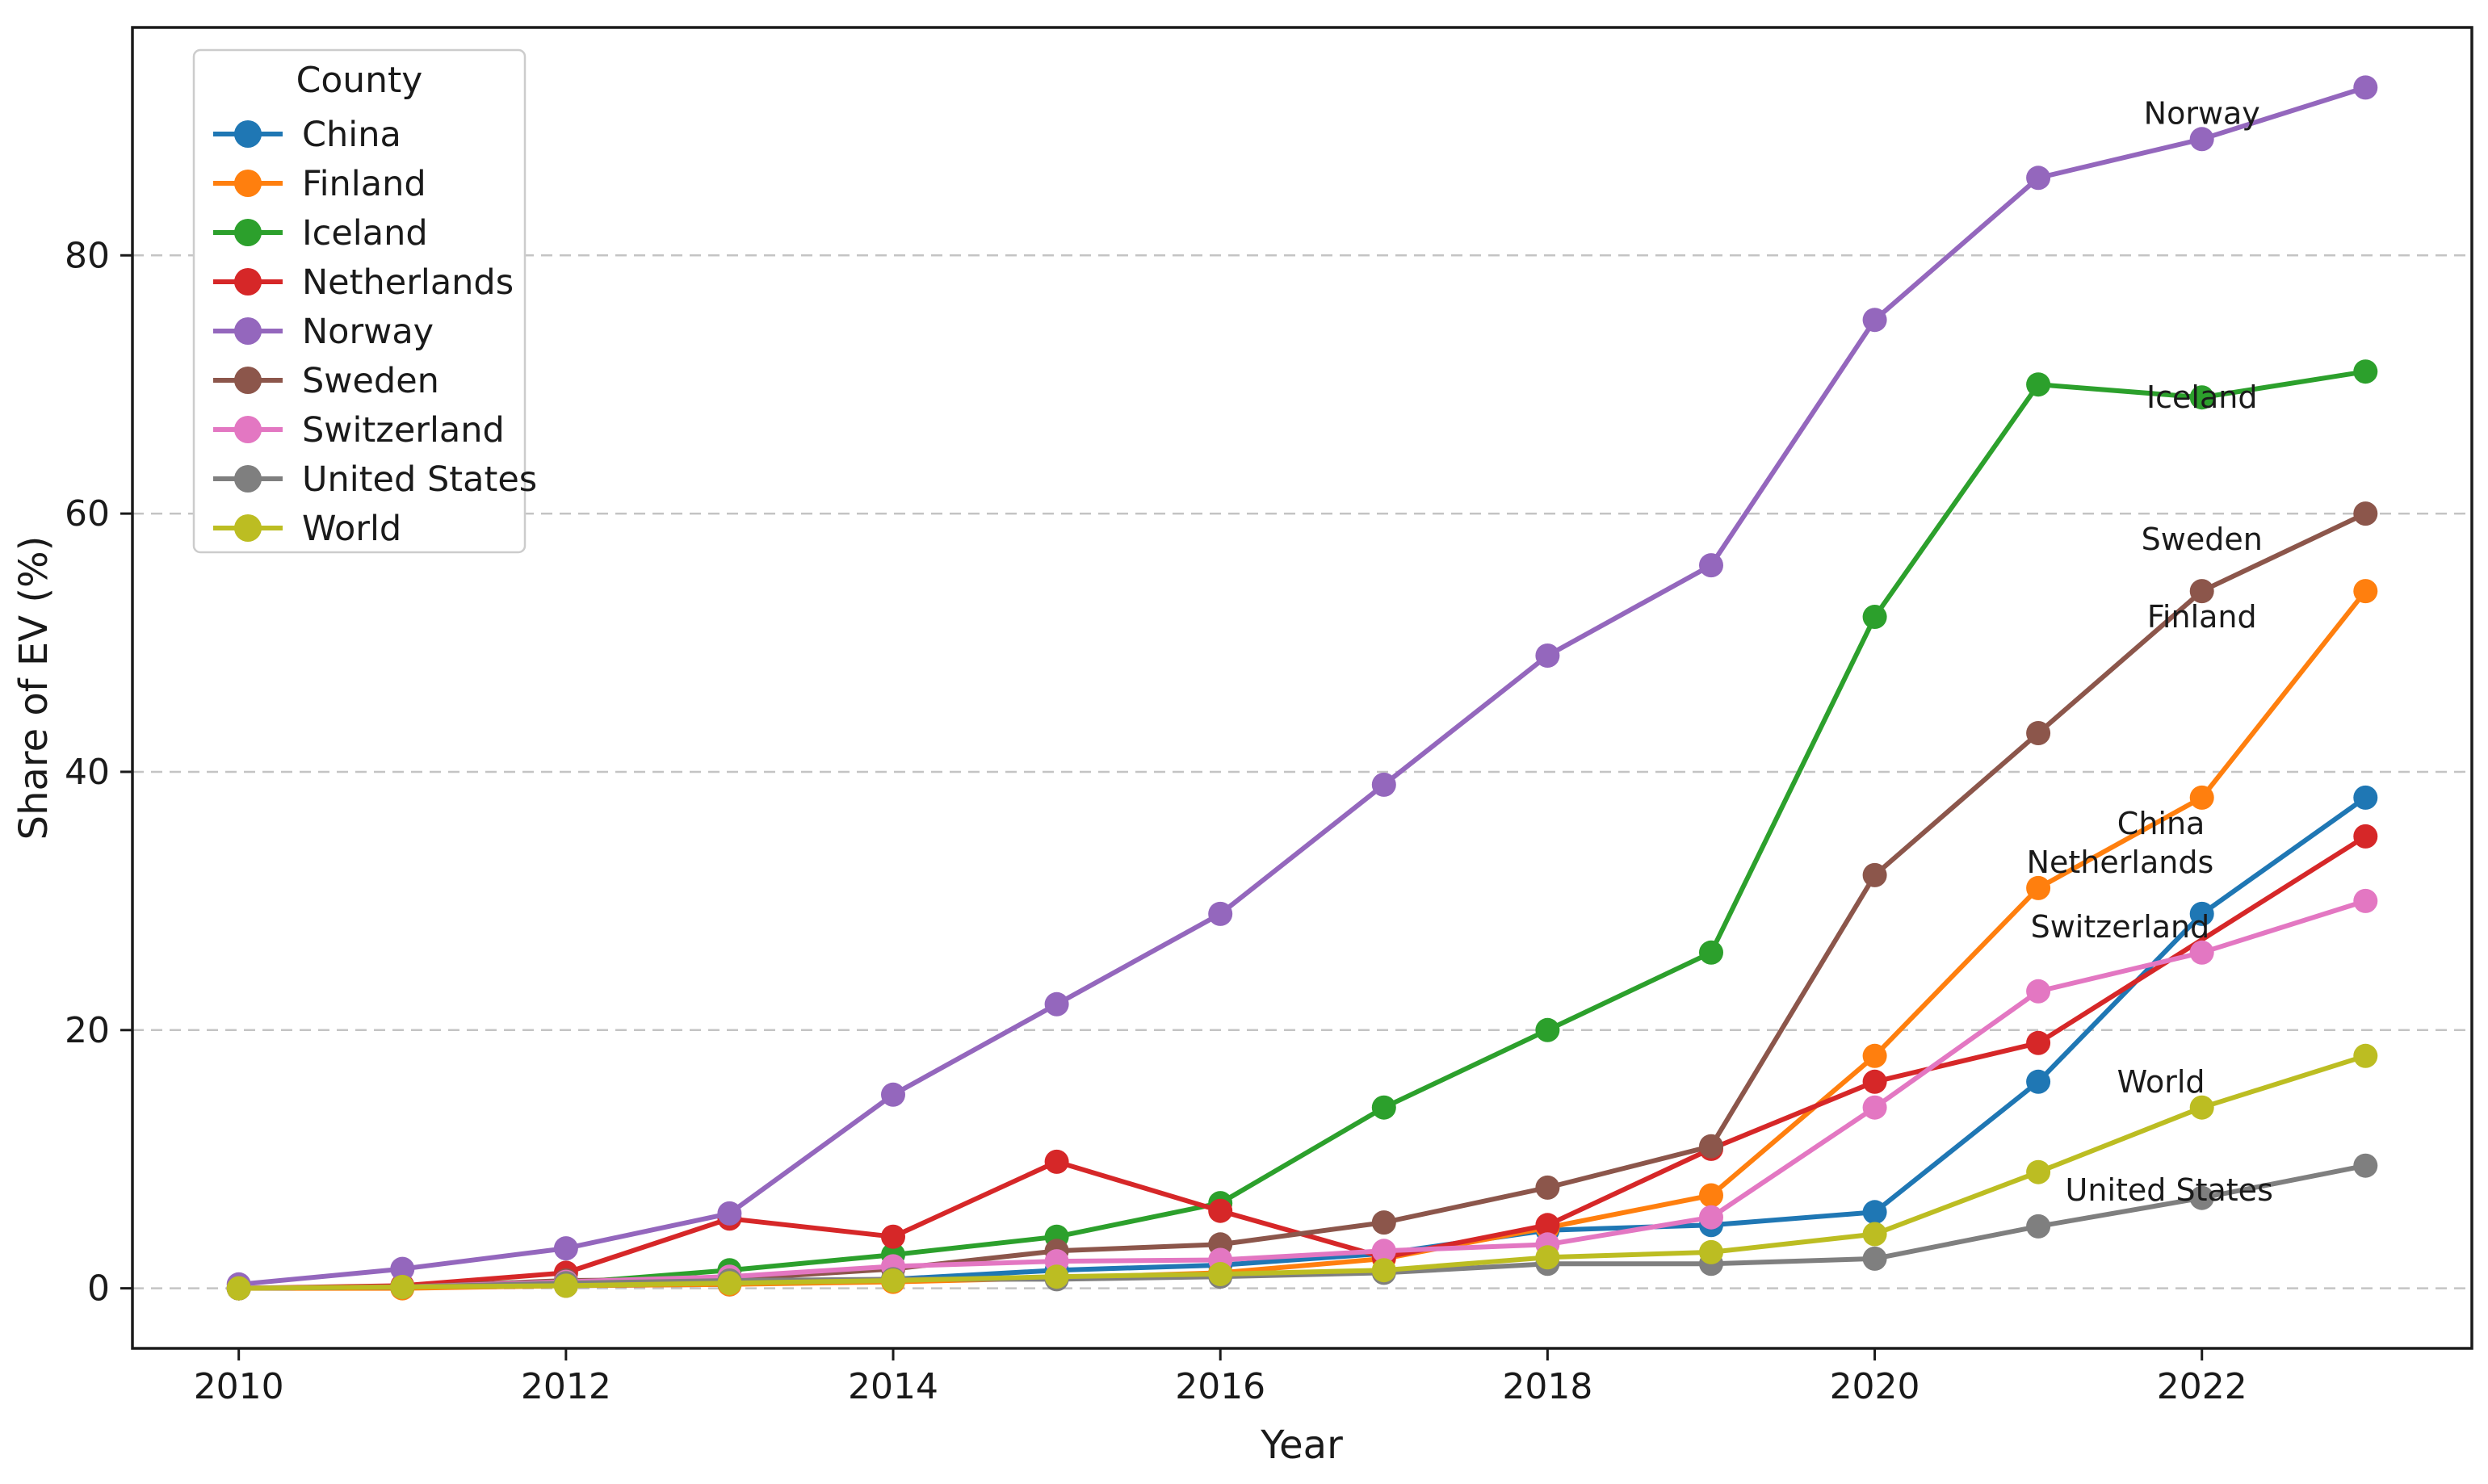  Describe the element at coordinates (2120, 927) in the screenshot. I see `annotation-switzerland: Switzerland` at that location.